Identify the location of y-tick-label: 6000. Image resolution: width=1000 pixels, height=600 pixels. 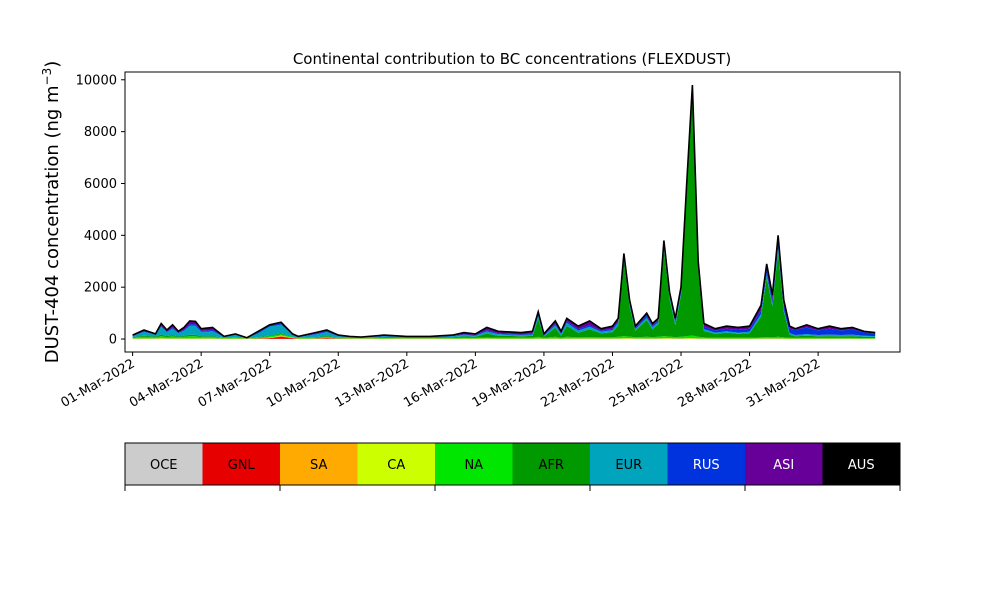
(100, 184).